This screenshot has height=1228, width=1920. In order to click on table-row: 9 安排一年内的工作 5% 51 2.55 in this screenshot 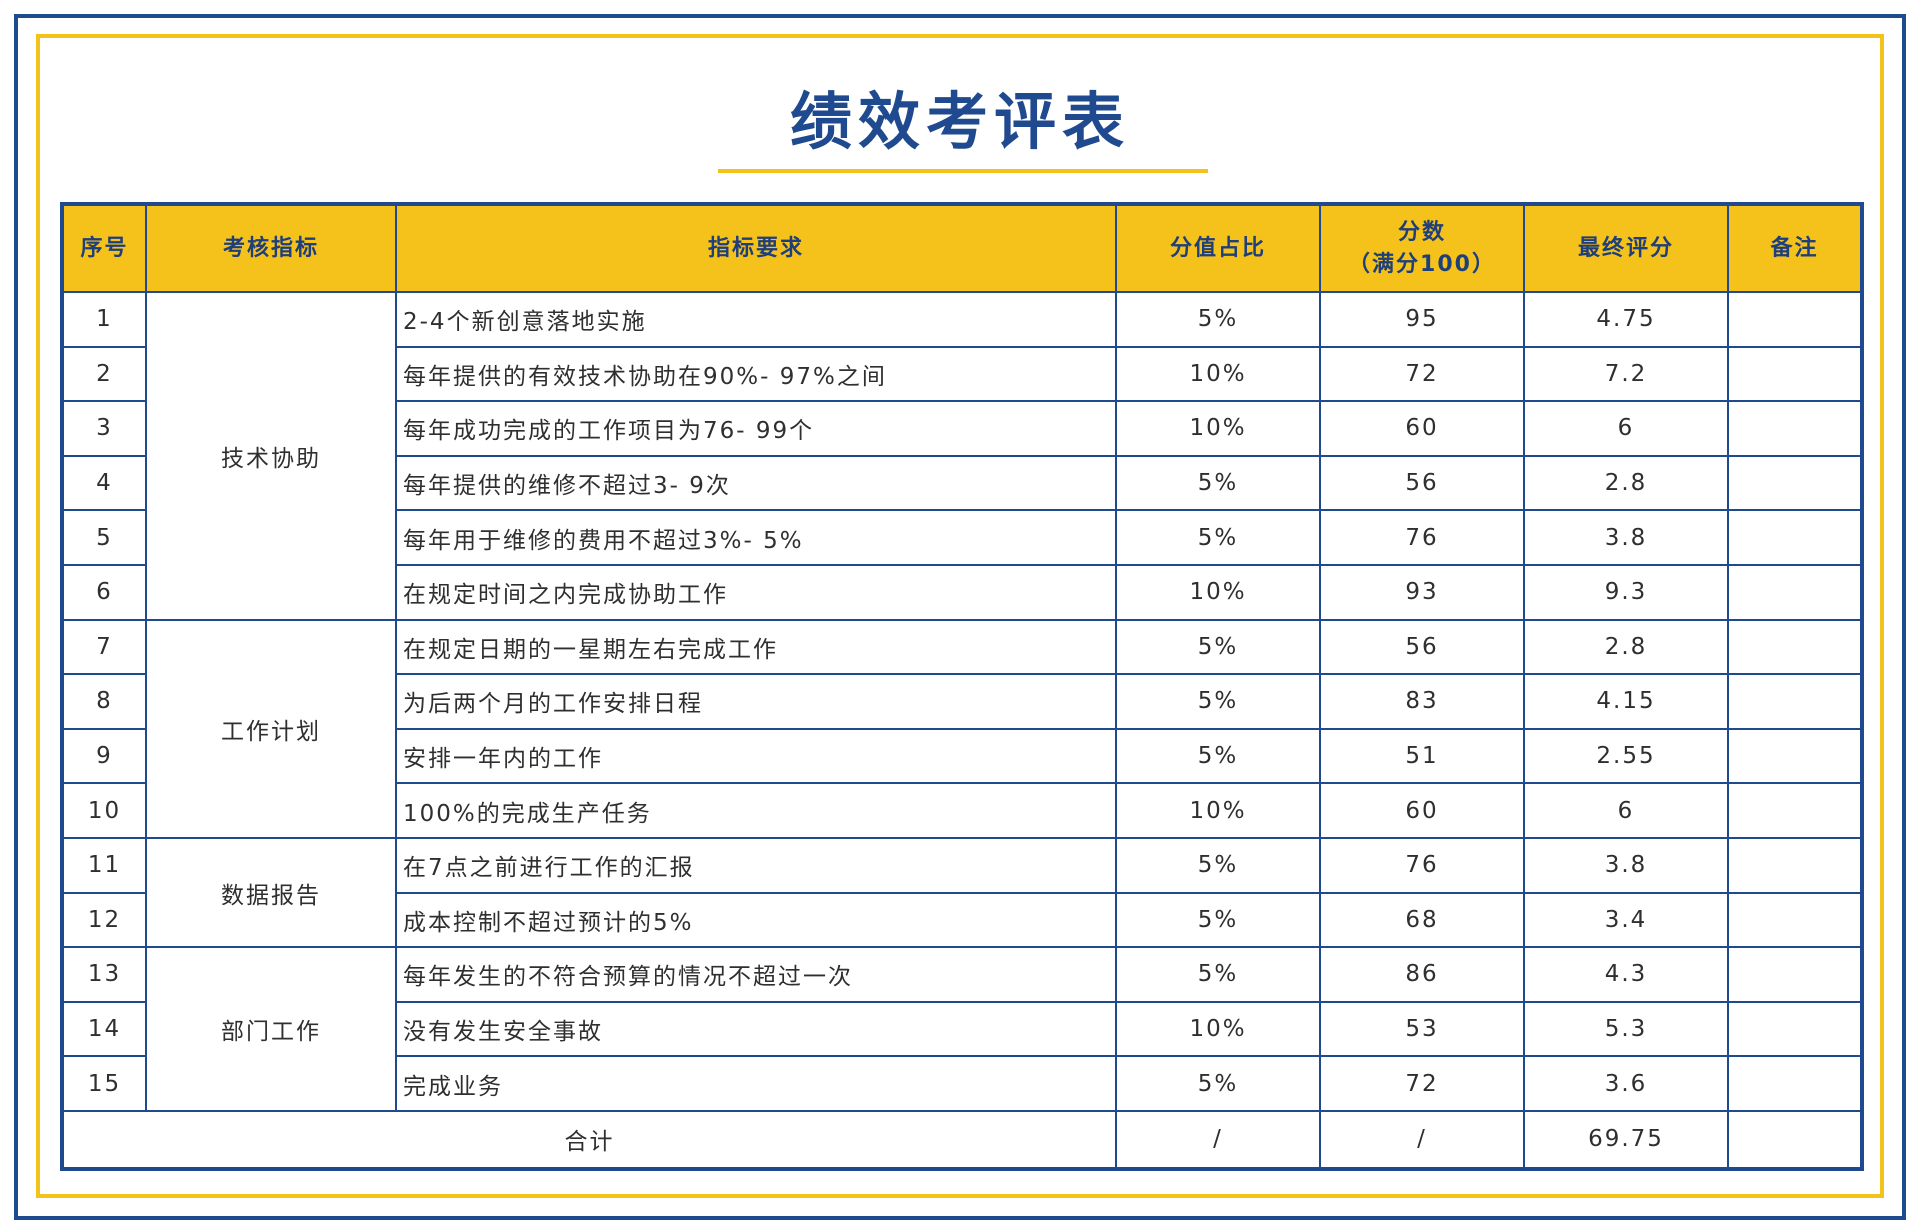, I will do `click(962, 756)`.